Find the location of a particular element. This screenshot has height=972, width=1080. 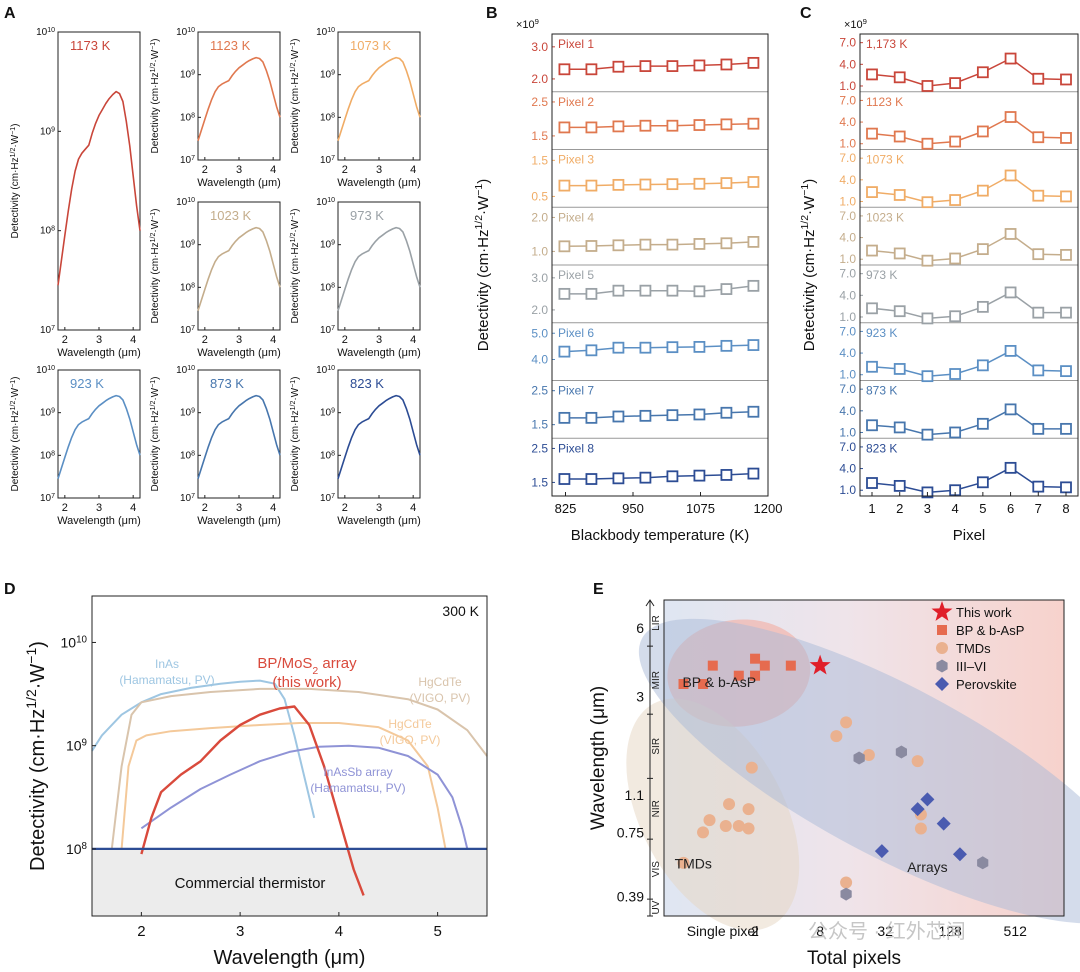

band-label: NIR is located at coordinates (656, 808).